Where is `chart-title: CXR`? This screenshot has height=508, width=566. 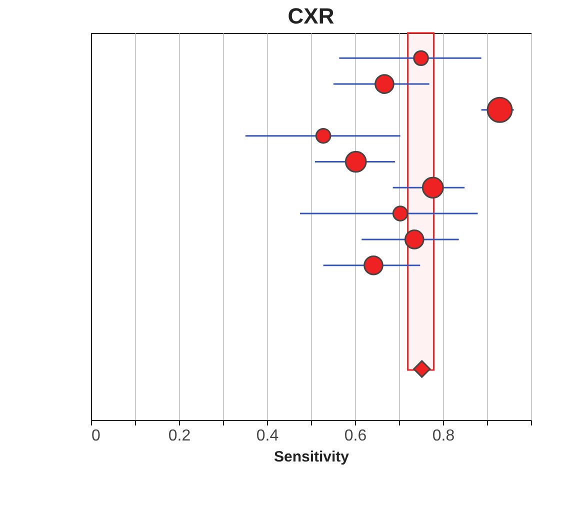 chart-title: CXR is located at coordinates (311, 15).